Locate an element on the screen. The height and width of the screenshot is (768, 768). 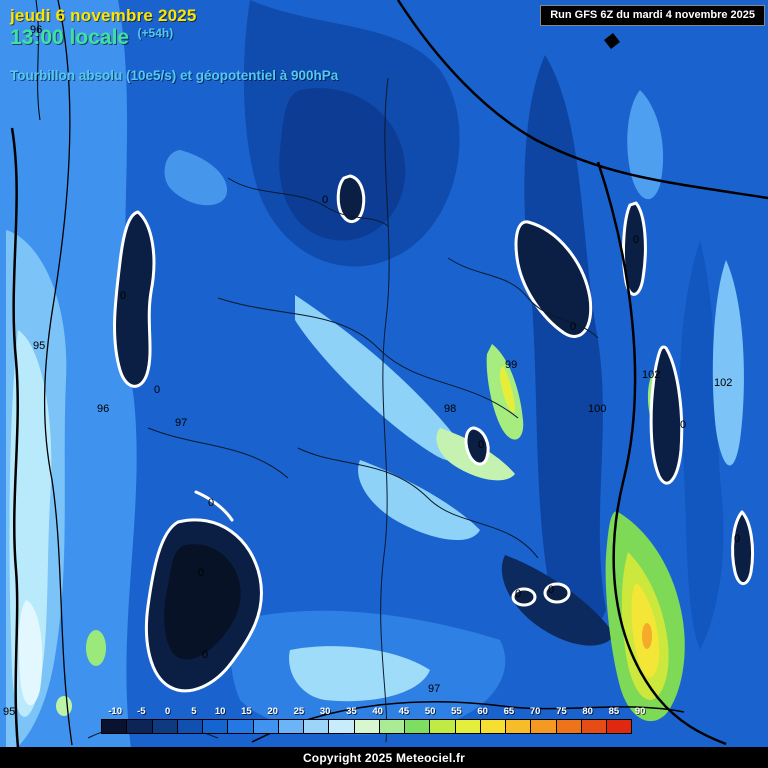
legend-value: 60 is located at coordinates (482, 711).